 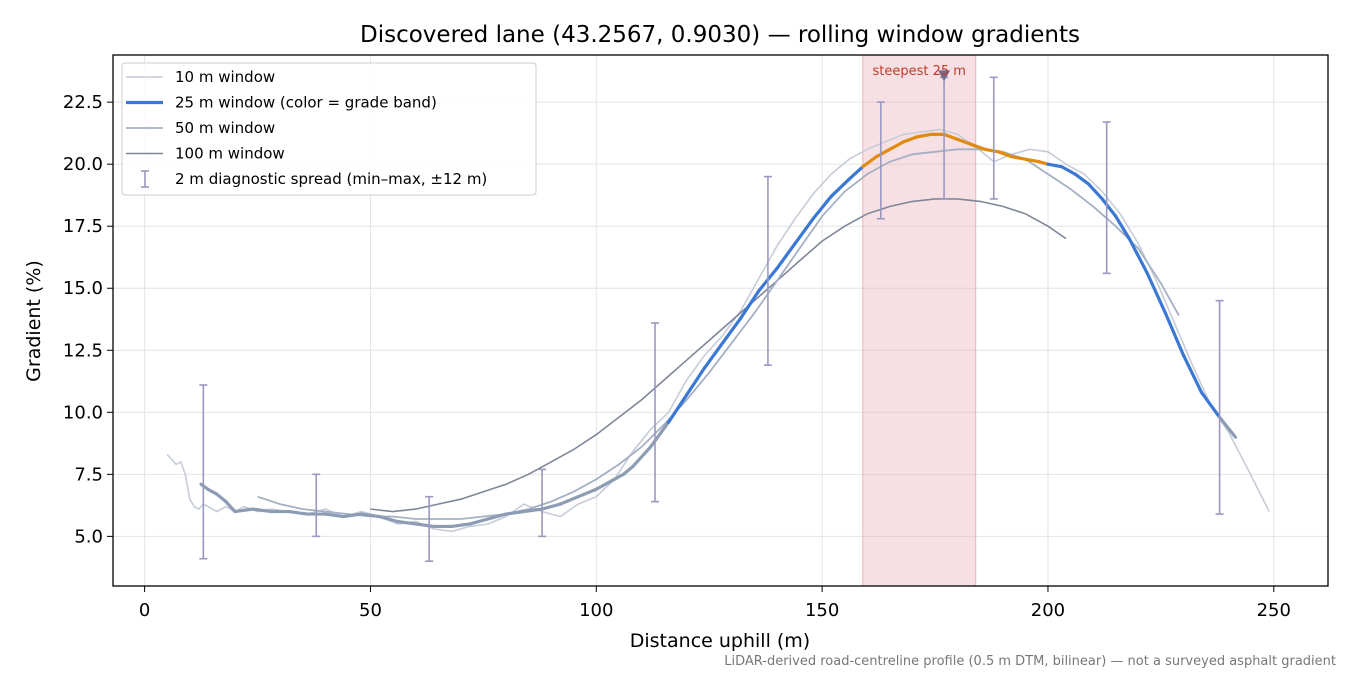 I want to click on legend-label: 50 m window, so click(x=225, y=128).